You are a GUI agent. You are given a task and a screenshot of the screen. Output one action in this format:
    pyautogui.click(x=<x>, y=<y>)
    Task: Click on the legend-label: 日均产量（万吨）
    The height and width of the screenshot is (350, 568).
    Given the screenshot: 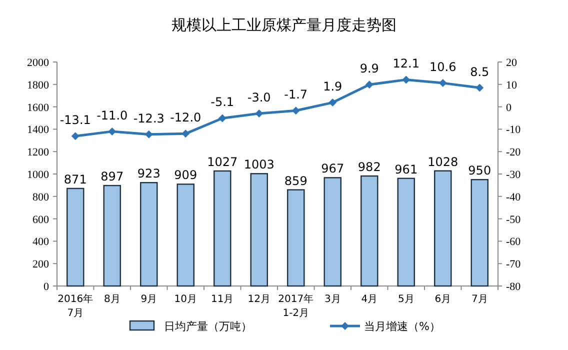 What is the action you would take?
    pyautogui.click(x=208, y=326)
    